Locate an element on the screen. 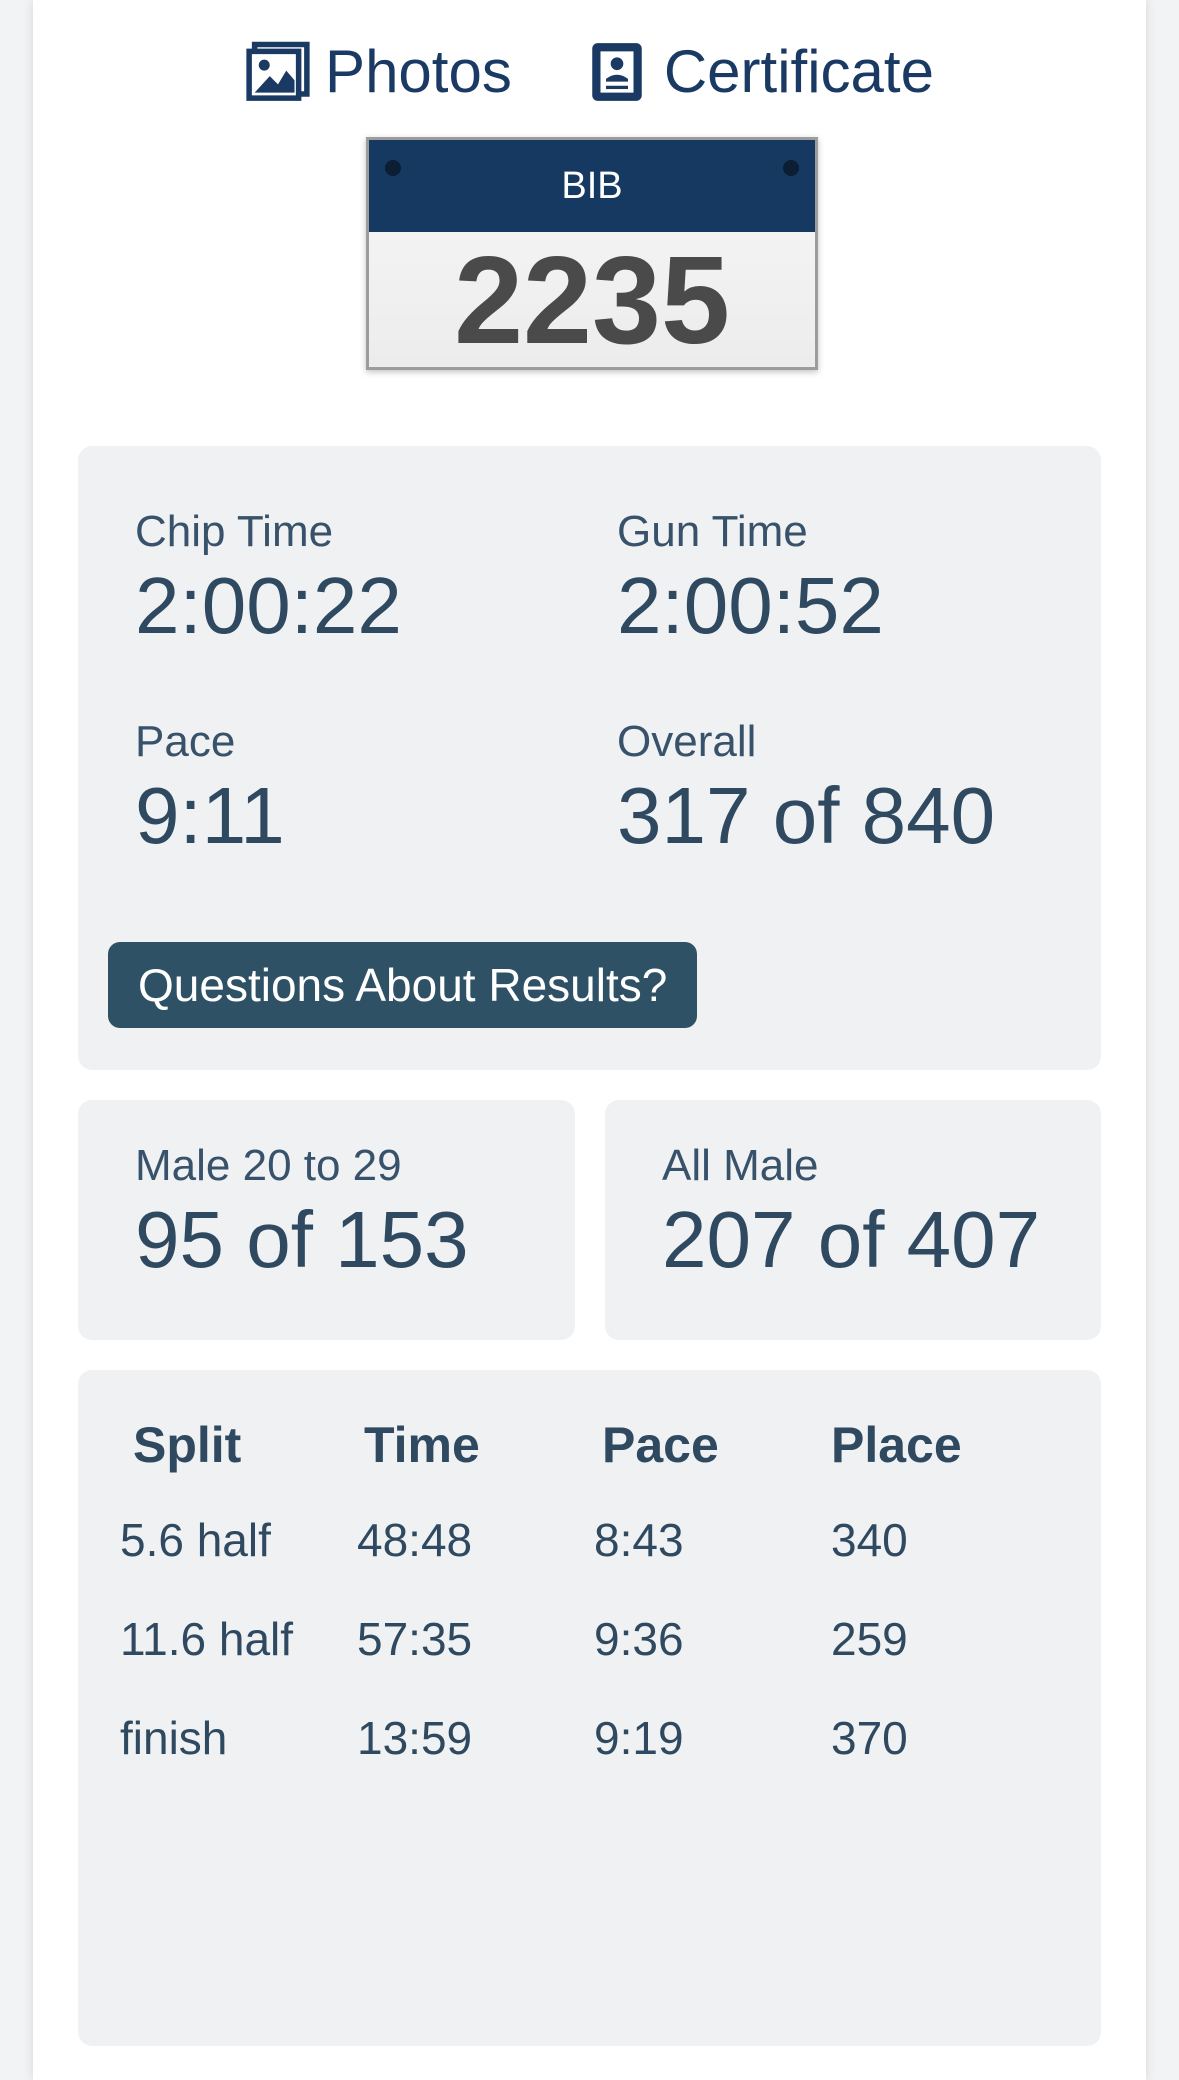 The image size is (1179, 2080). photos-link-label: Photos is located at coordinates (418, 71).